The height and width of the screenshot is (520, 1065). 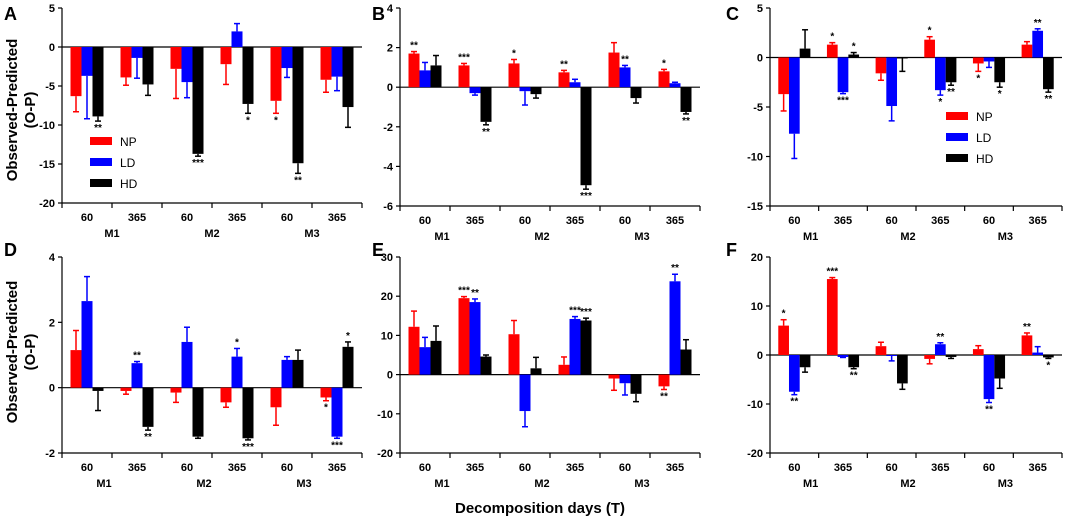 What do you see at coordinates (52, 9) in the screenshot?
I see `y-tick-label: 5` at bounding box center [52, 9].